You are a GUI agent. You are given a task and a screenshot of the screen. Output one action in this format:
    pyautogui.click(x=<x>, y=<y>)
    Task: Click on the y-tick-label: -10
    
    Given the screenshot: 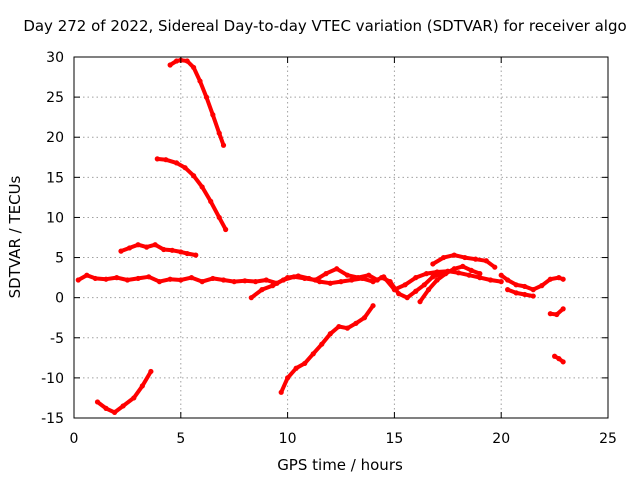 What is the action you would take?
    pyautogui.click(x=52, y=379)
    